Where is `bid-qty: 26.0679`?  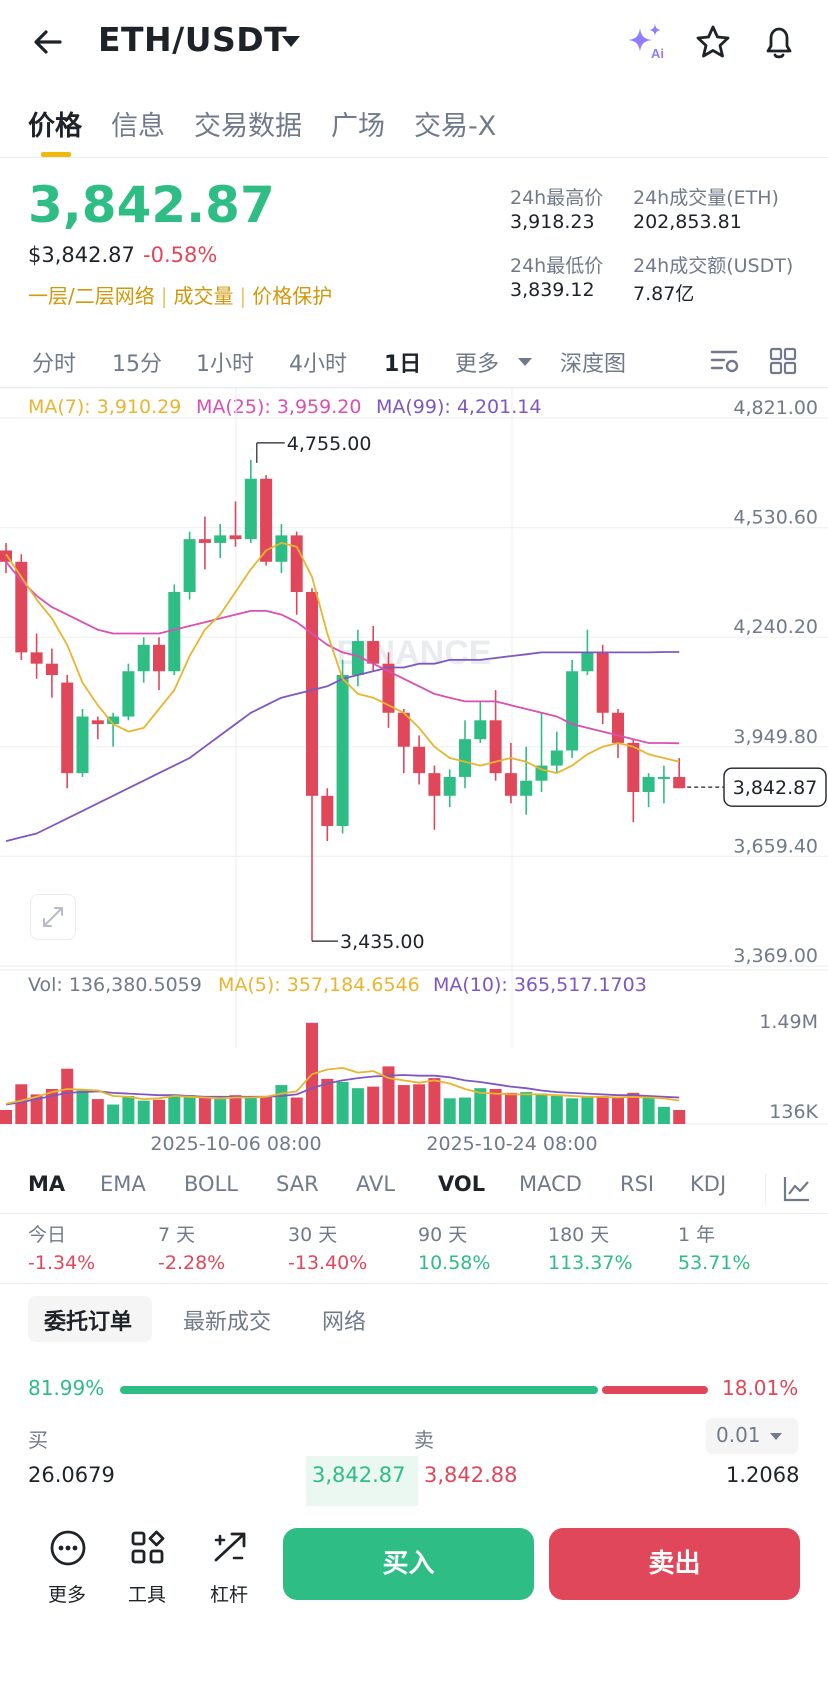
bid-qty: 26.0679 is located at coordinates (71, 1475).